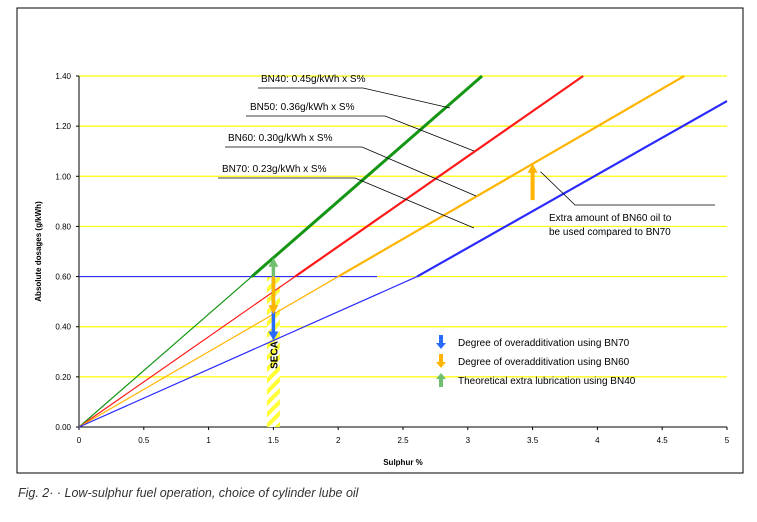  I want to click on legend-label: Degree of overadditivation using BN60, so click(544, 362).